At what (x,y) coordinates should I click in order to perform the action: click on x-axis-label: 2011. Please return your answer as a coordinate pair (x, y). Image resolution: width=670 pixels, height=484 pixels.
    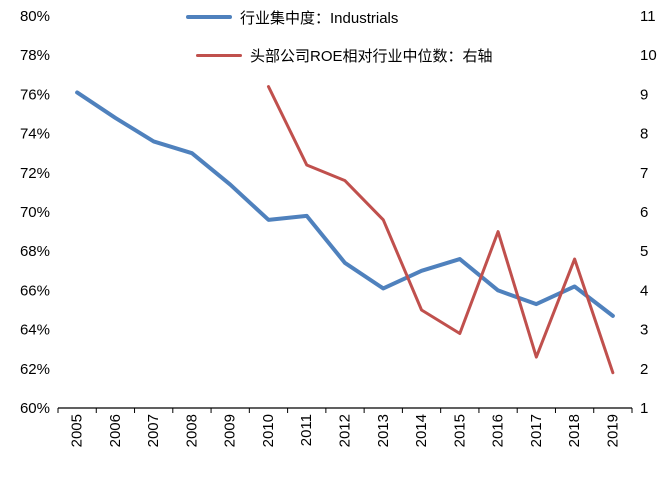
    Looking at the image, I should click on (306, 430).